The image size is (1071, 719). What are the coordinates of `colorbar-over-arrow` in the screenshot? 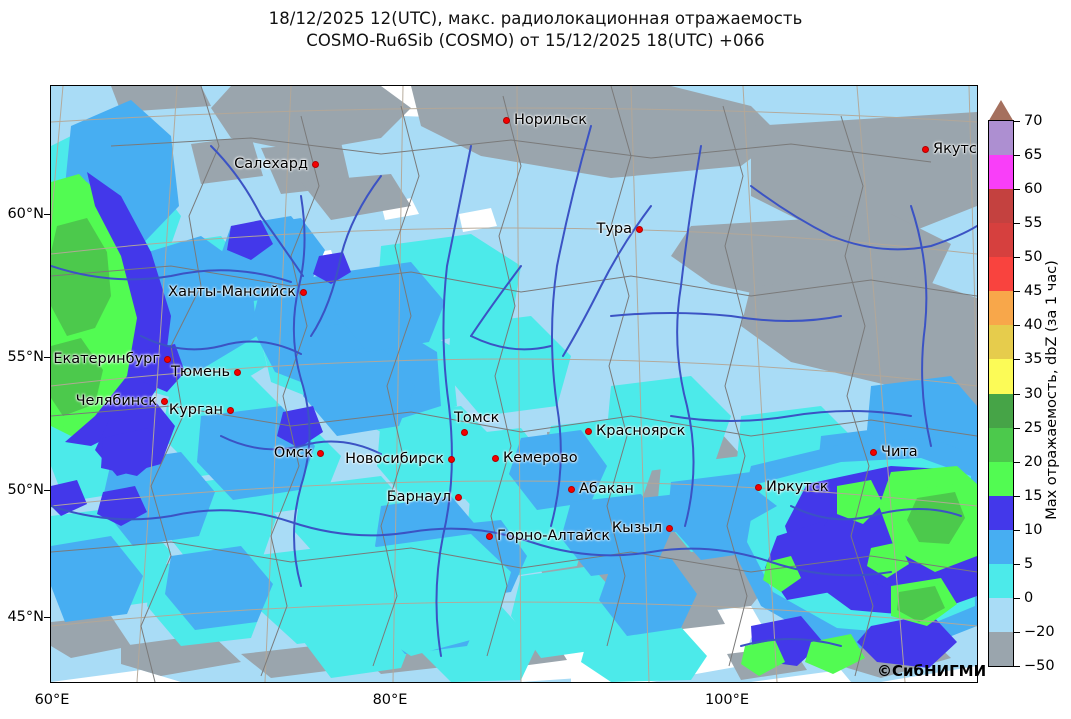 It's located at (1001, 111).